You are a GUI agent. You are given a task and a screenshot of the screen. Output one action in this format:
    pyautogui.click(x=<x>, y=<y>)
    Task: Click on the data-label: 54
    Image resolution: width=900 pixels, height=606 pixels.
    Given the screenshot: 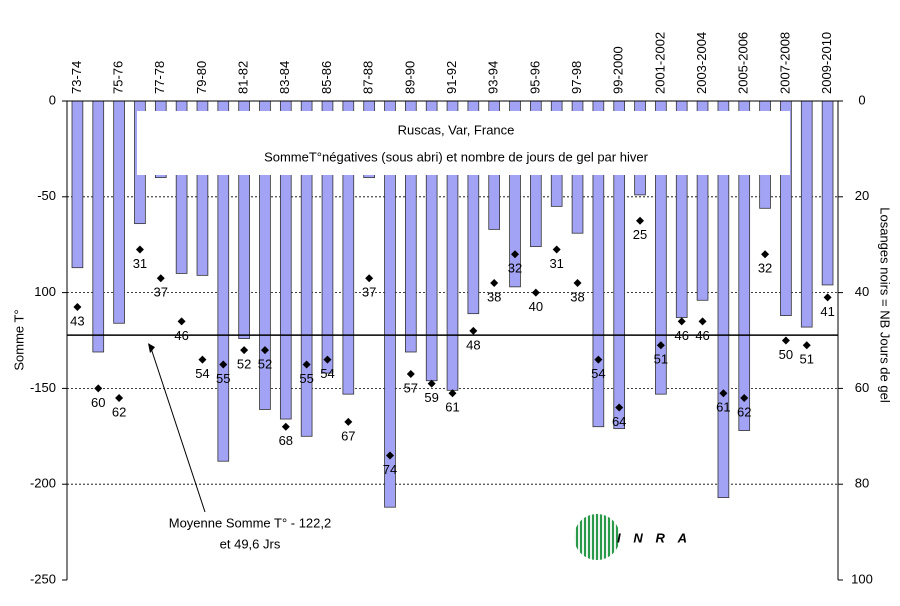 What is the action you would take?
    pyautogui.click(x=598, y=373)
    